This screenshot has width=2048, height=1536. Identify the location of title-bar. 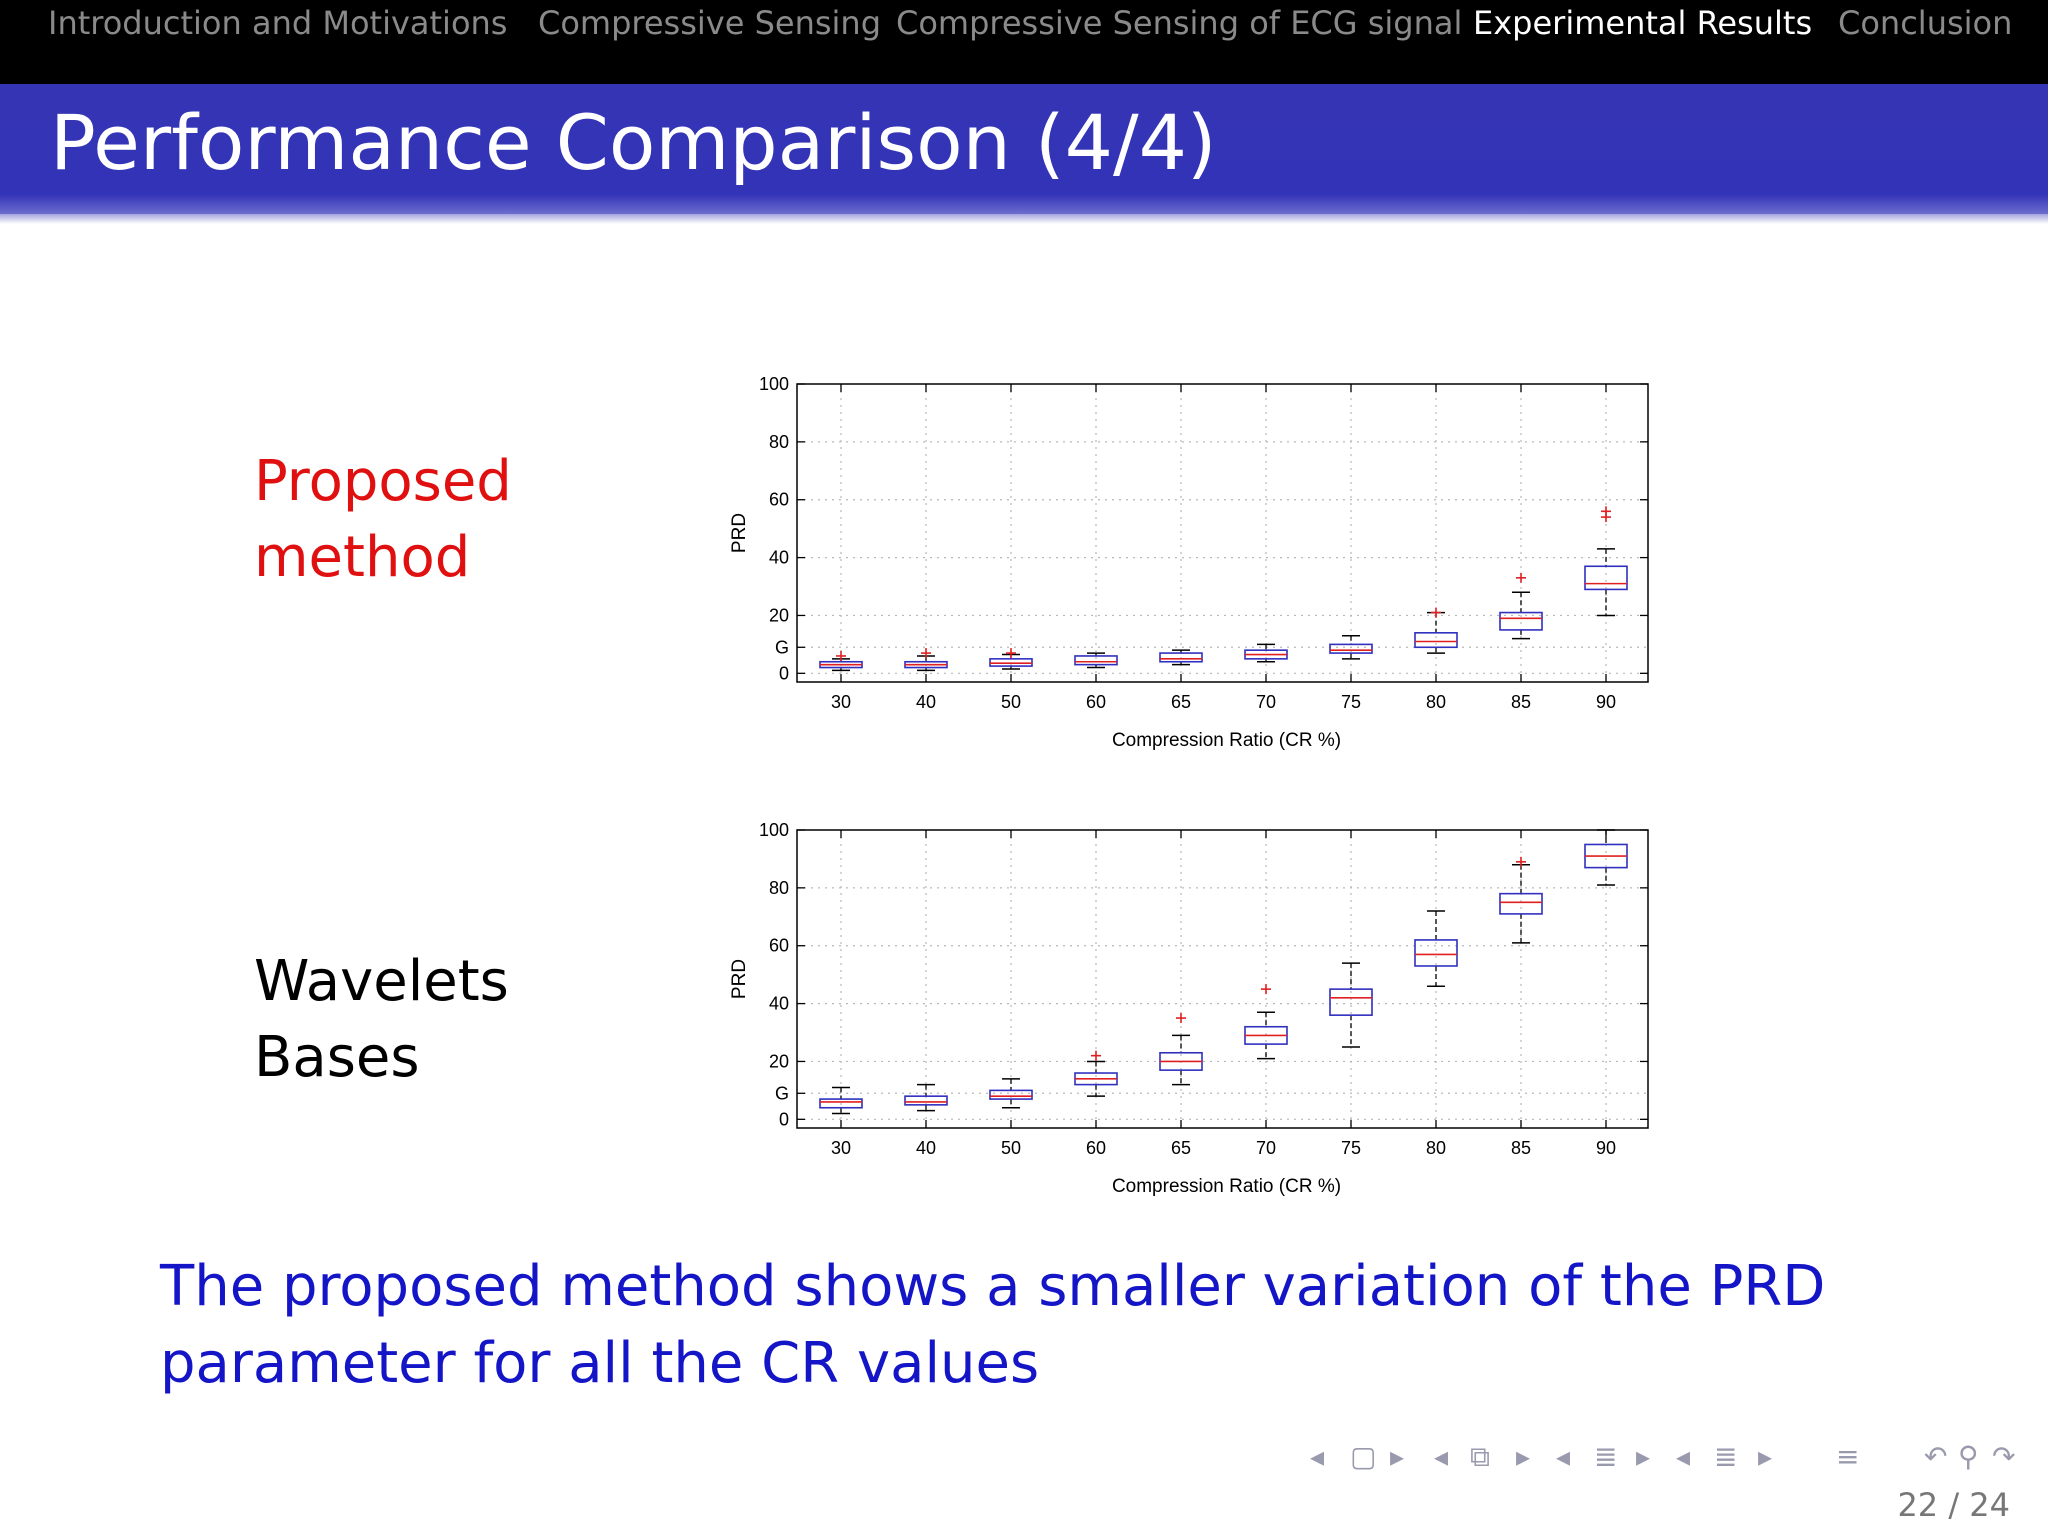
(1024, 149).